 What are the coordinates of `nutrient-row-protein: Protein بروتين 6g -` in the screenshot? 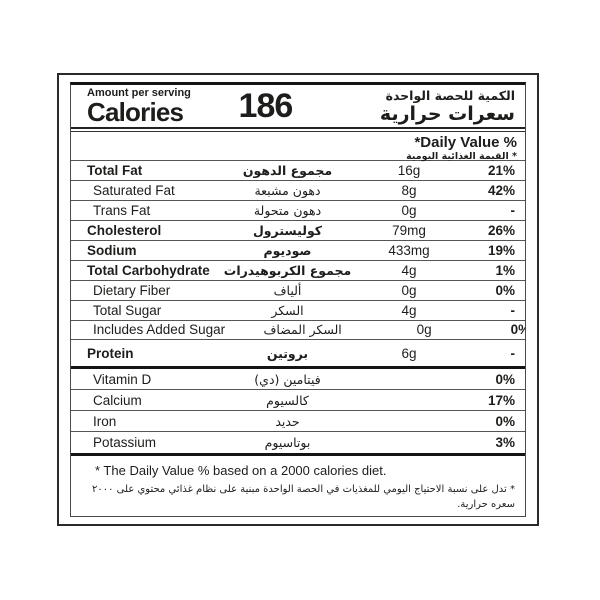 It's located at (298, 353).